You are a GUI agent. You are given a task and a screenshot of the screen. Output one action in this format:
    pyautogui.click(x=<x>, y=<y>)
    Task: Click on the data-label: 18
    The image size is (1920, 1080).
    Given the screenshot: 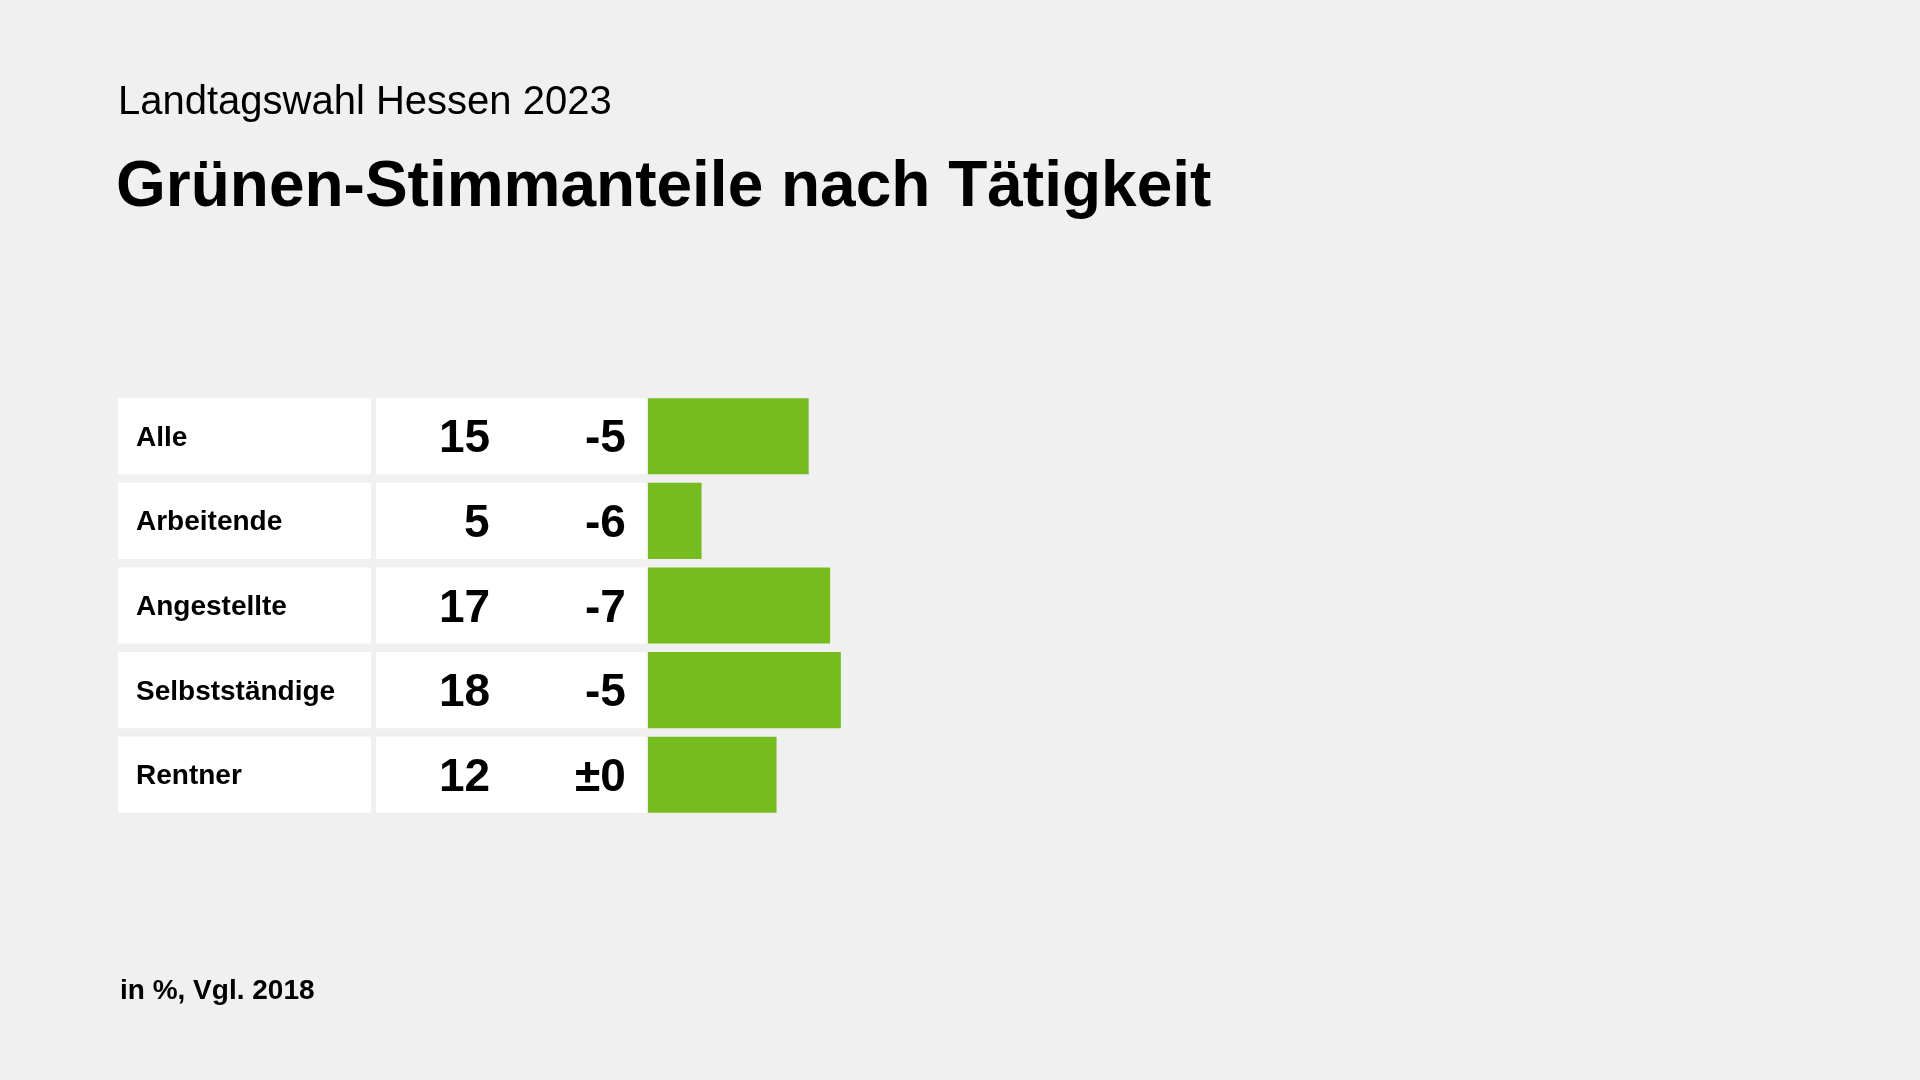 What is the action you would take?
    pyautogui.click(x=465, y=690)
    